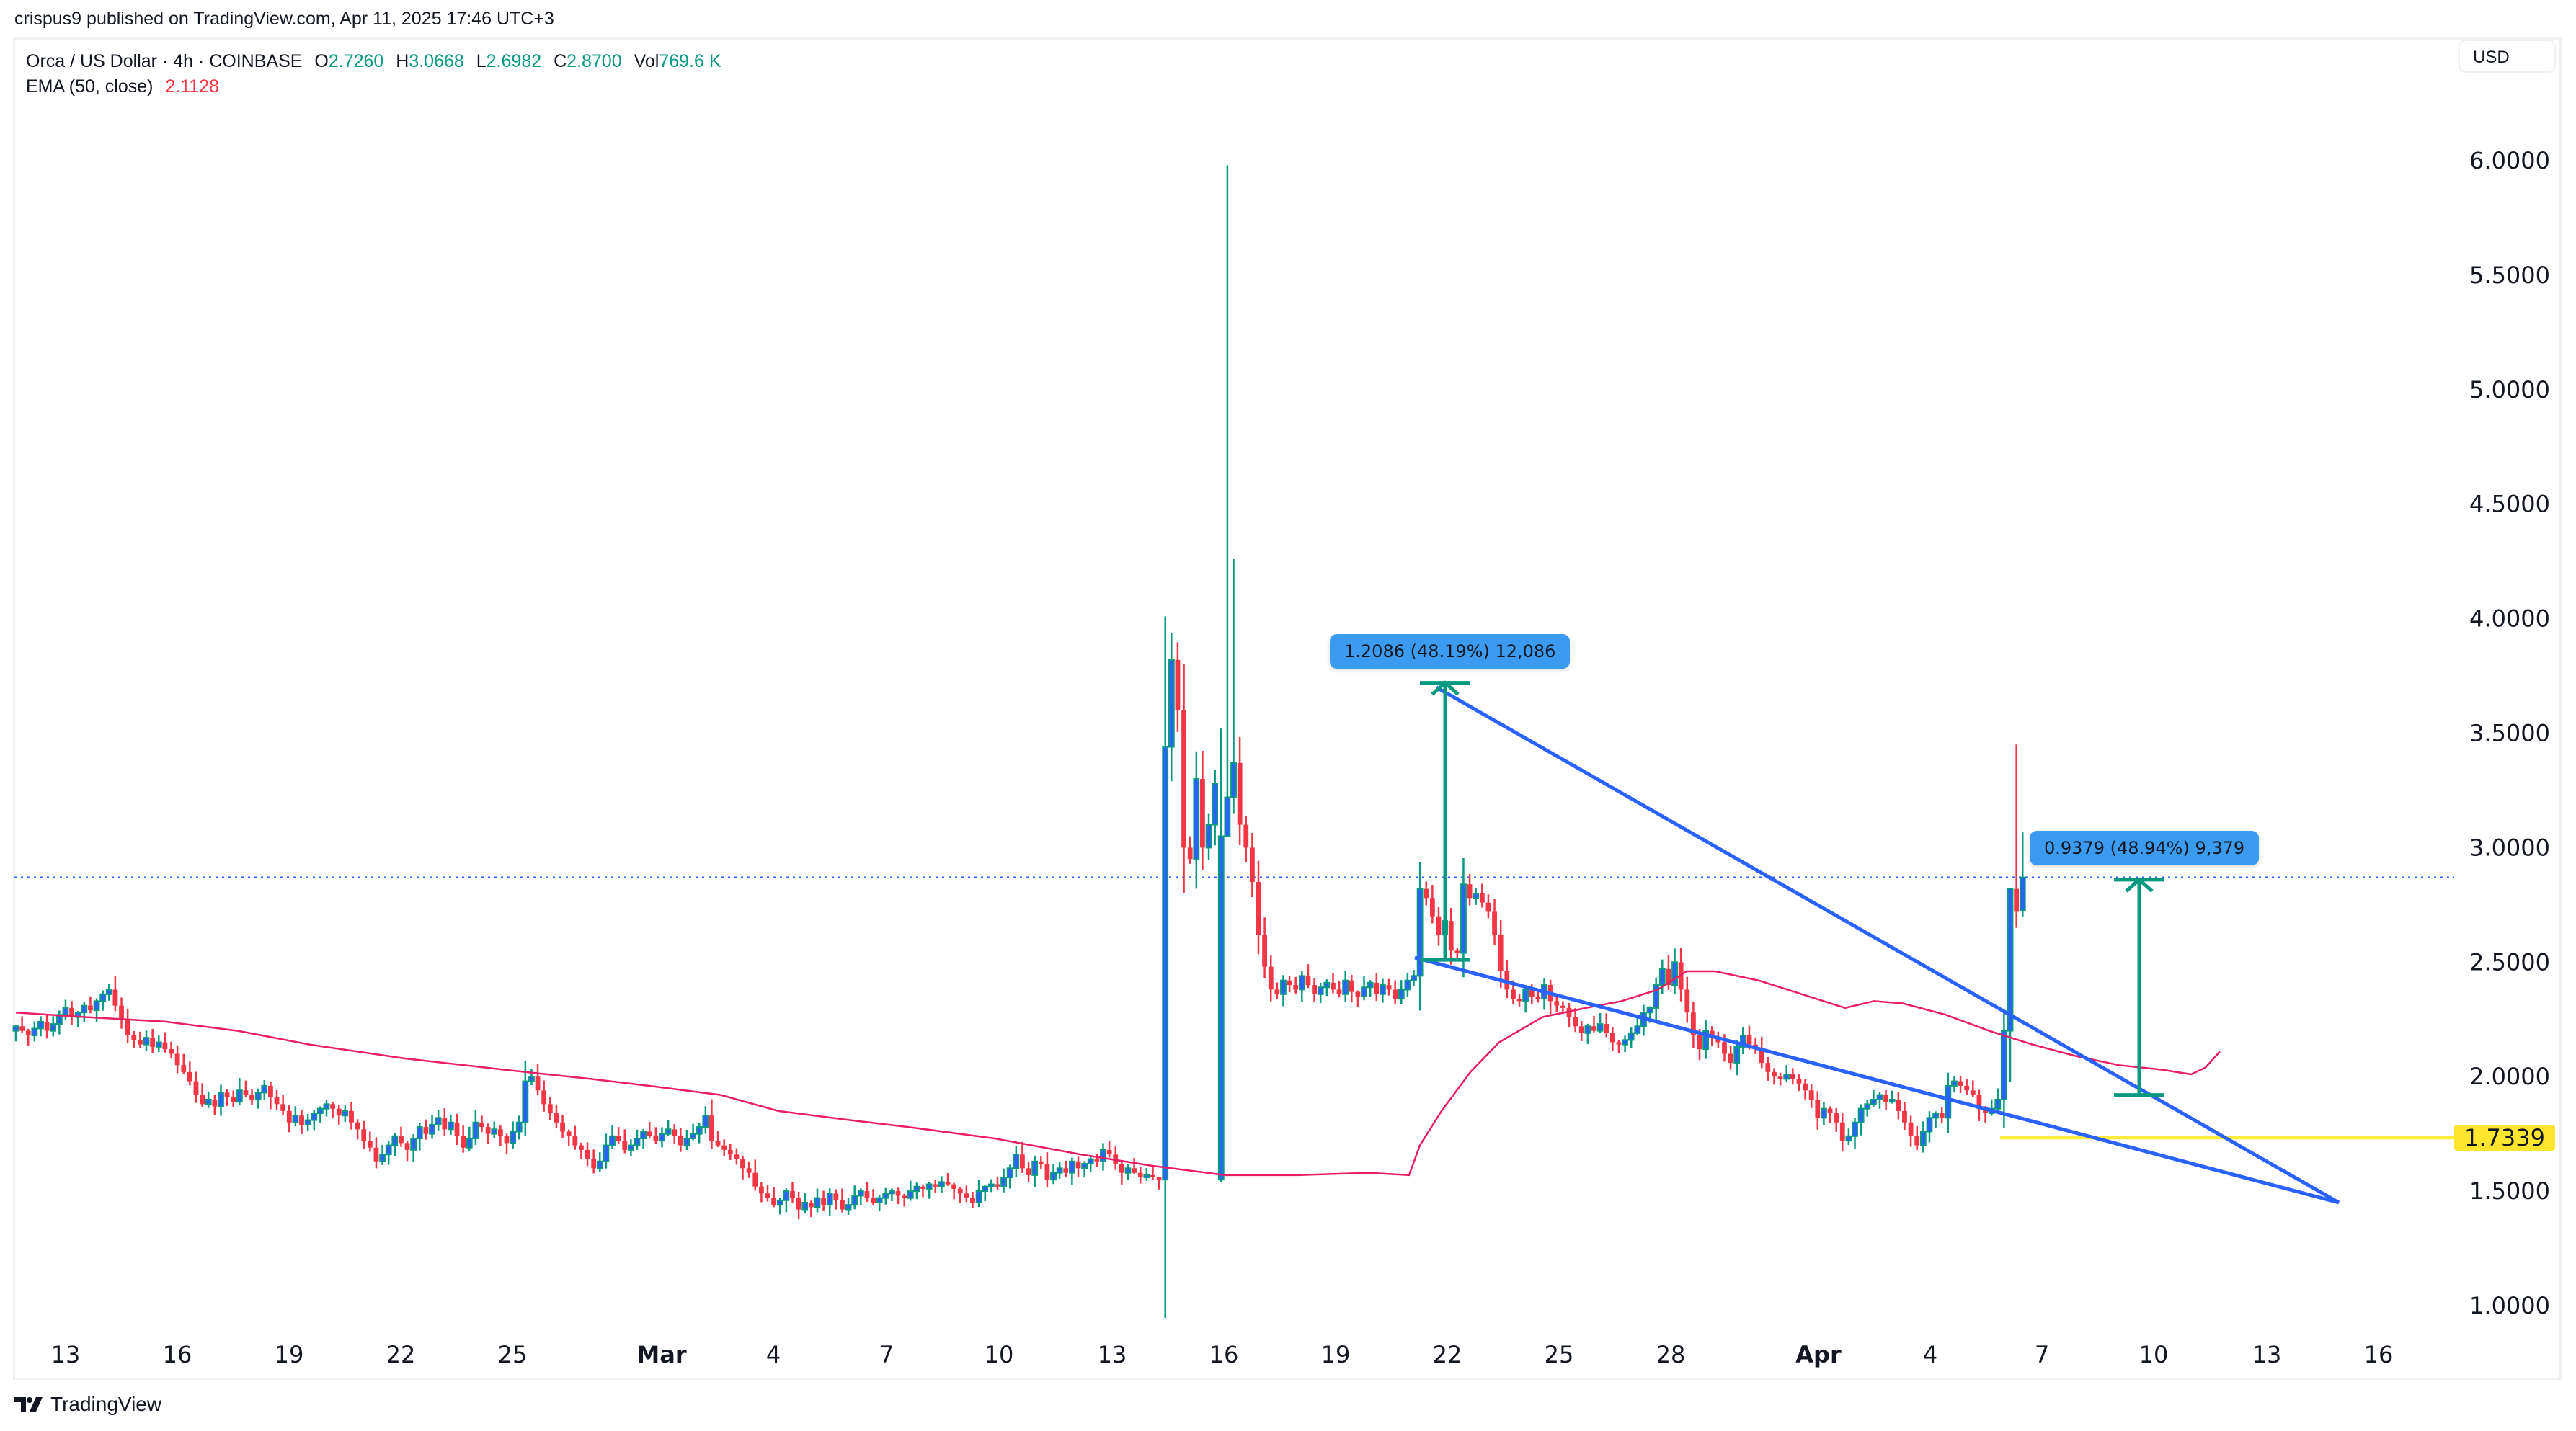 This screenshot has width=2576, height=1431. Describe the element at coordinates (999, 1355) in the screenshot. I see `time-axis-label: 10` at that location.